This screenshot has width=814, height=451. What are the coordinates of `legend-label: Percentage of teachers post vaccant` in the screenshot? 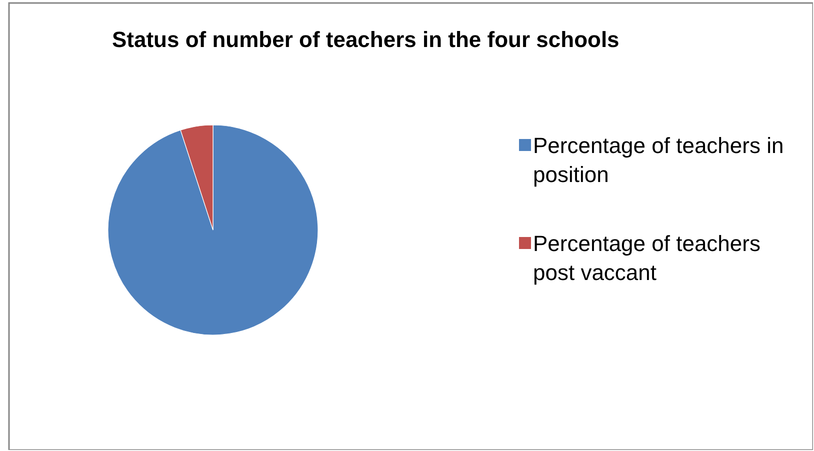 It's located at (646, 258).